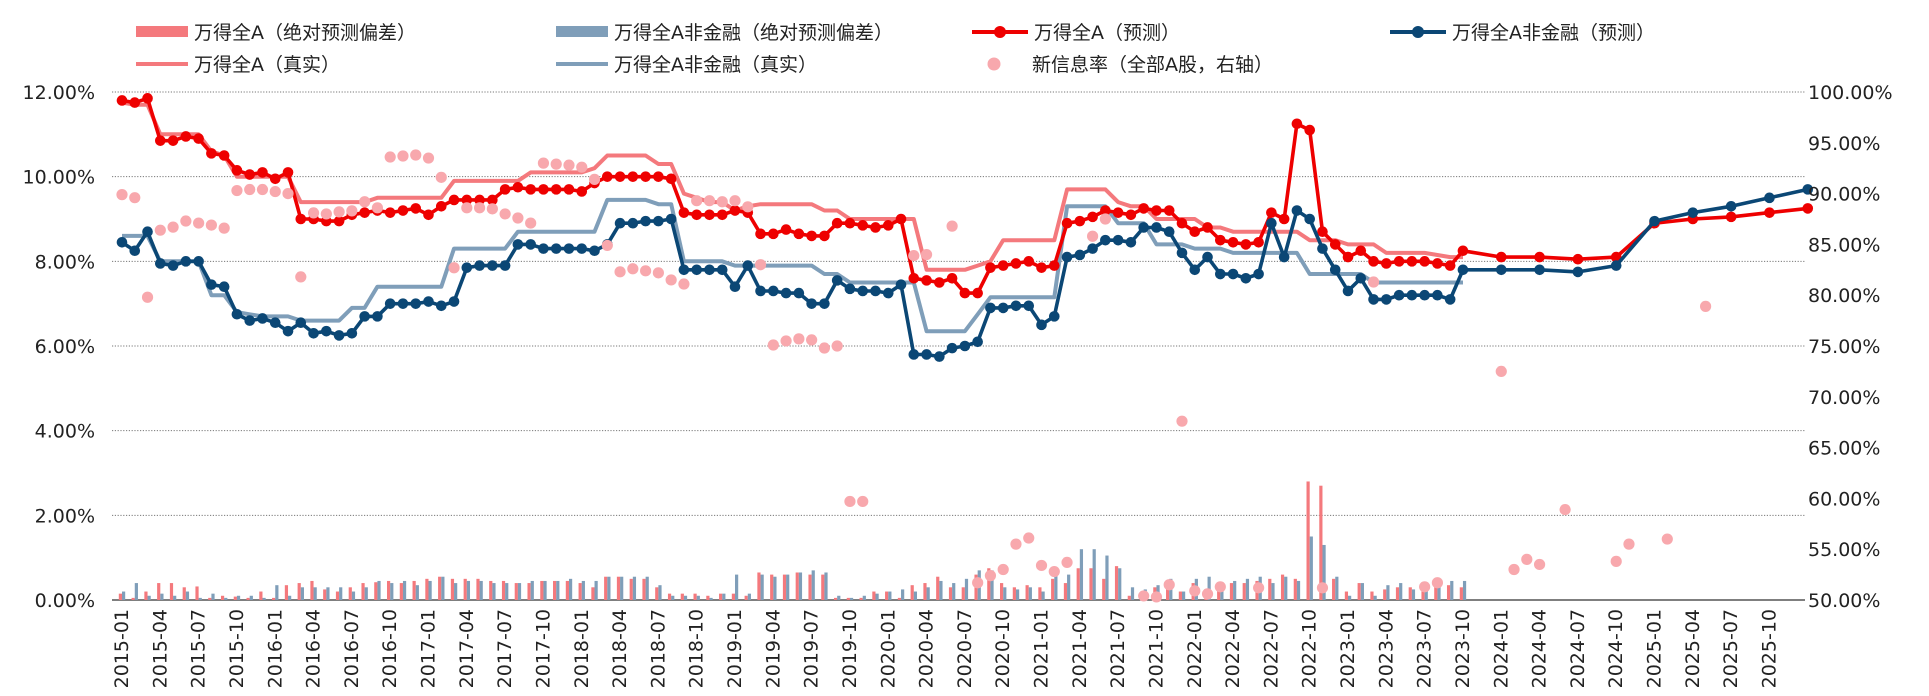  Describe the element at coordinates (1003, 648) in the screenshot. I see `x-tick-label: 2020-10` at that location.